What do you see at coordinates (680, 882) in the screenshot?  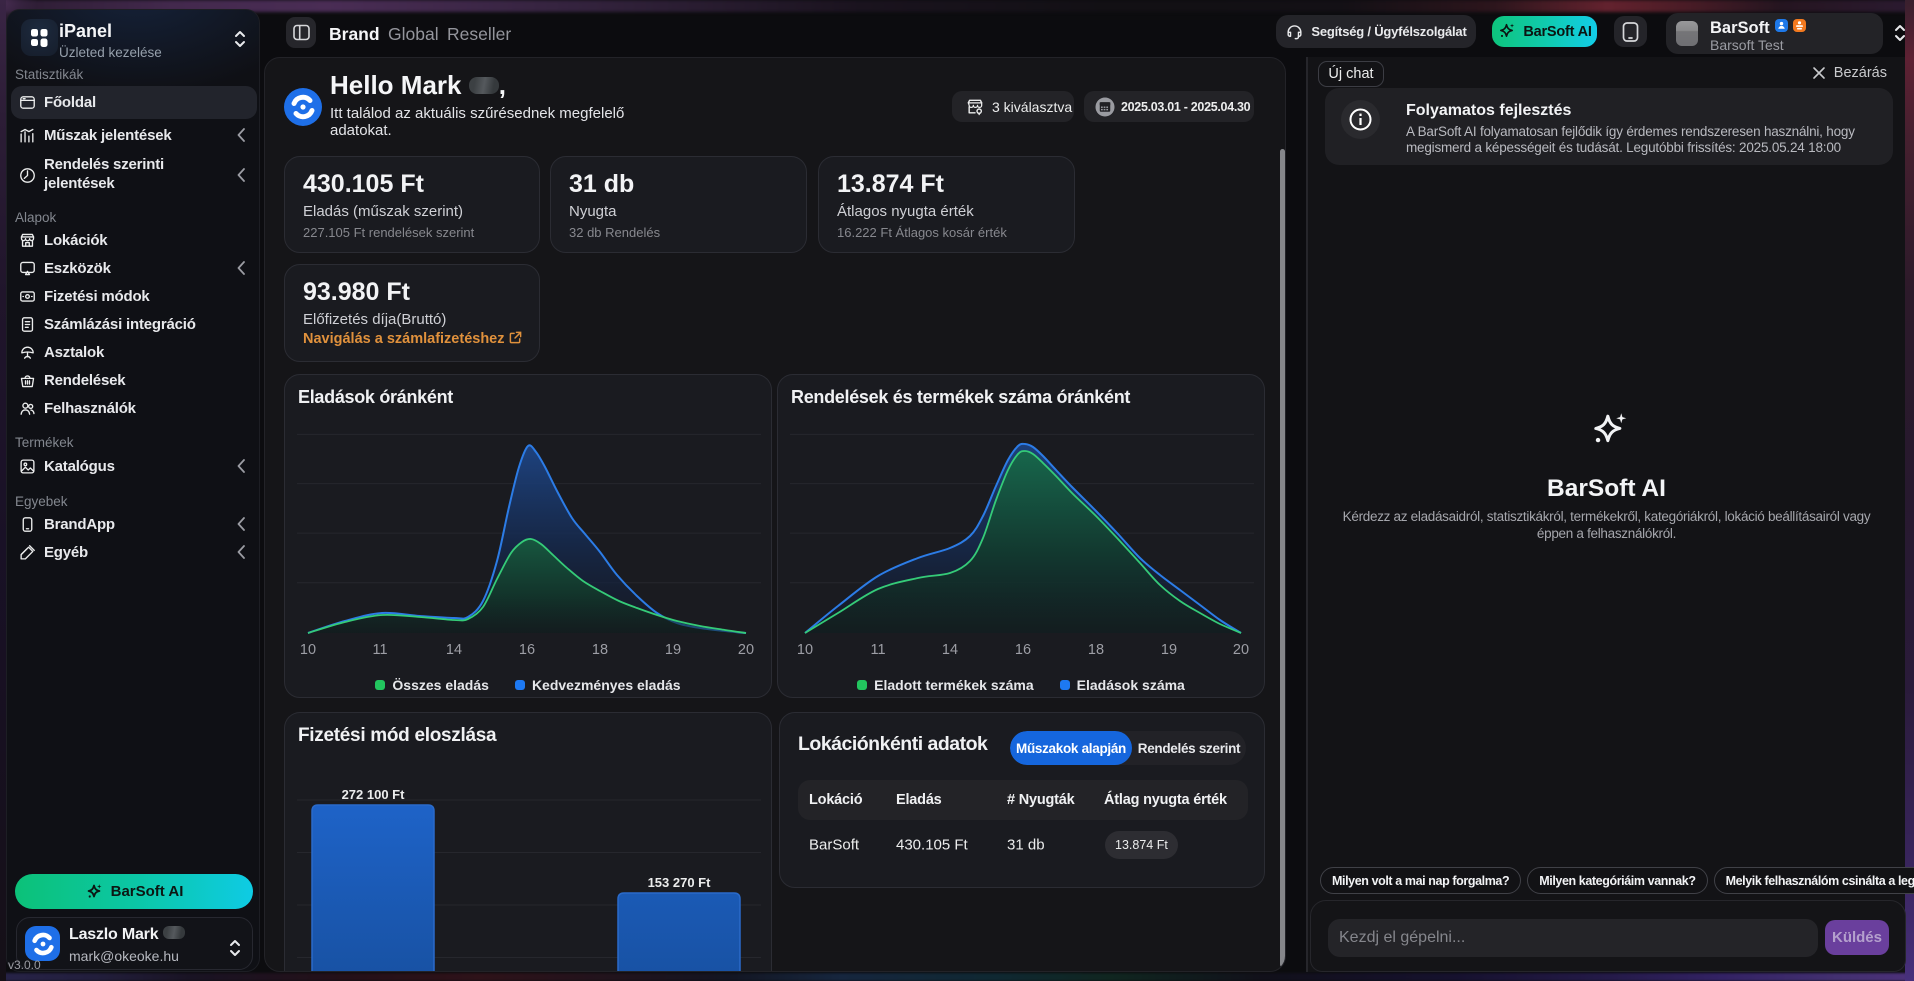 I see `svg-text: 153 270 Ft` at bounding box center [680, 882].